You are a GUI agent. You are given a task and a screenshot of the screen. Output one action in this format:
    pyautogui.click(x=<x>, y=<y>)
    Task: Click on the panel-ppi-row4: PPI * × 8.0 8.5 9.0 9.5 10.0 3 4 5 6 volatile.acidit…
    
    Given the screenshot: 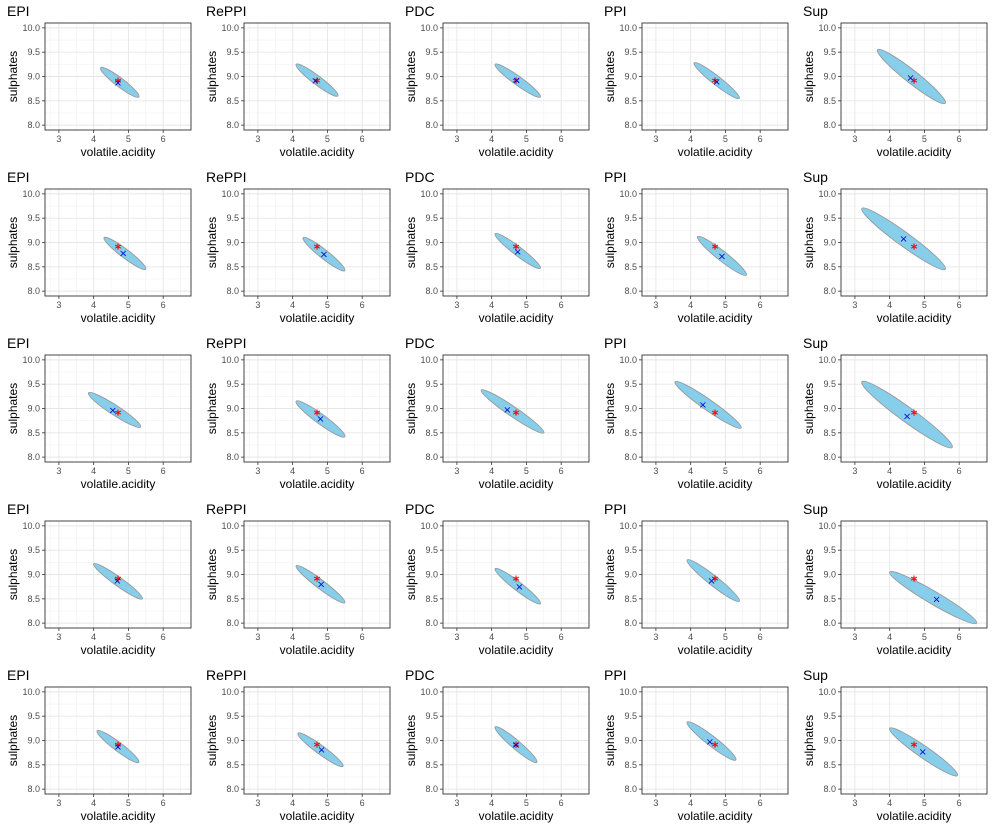 What is the action you would take?
    pyautogui.click(x=696, y=581)
    